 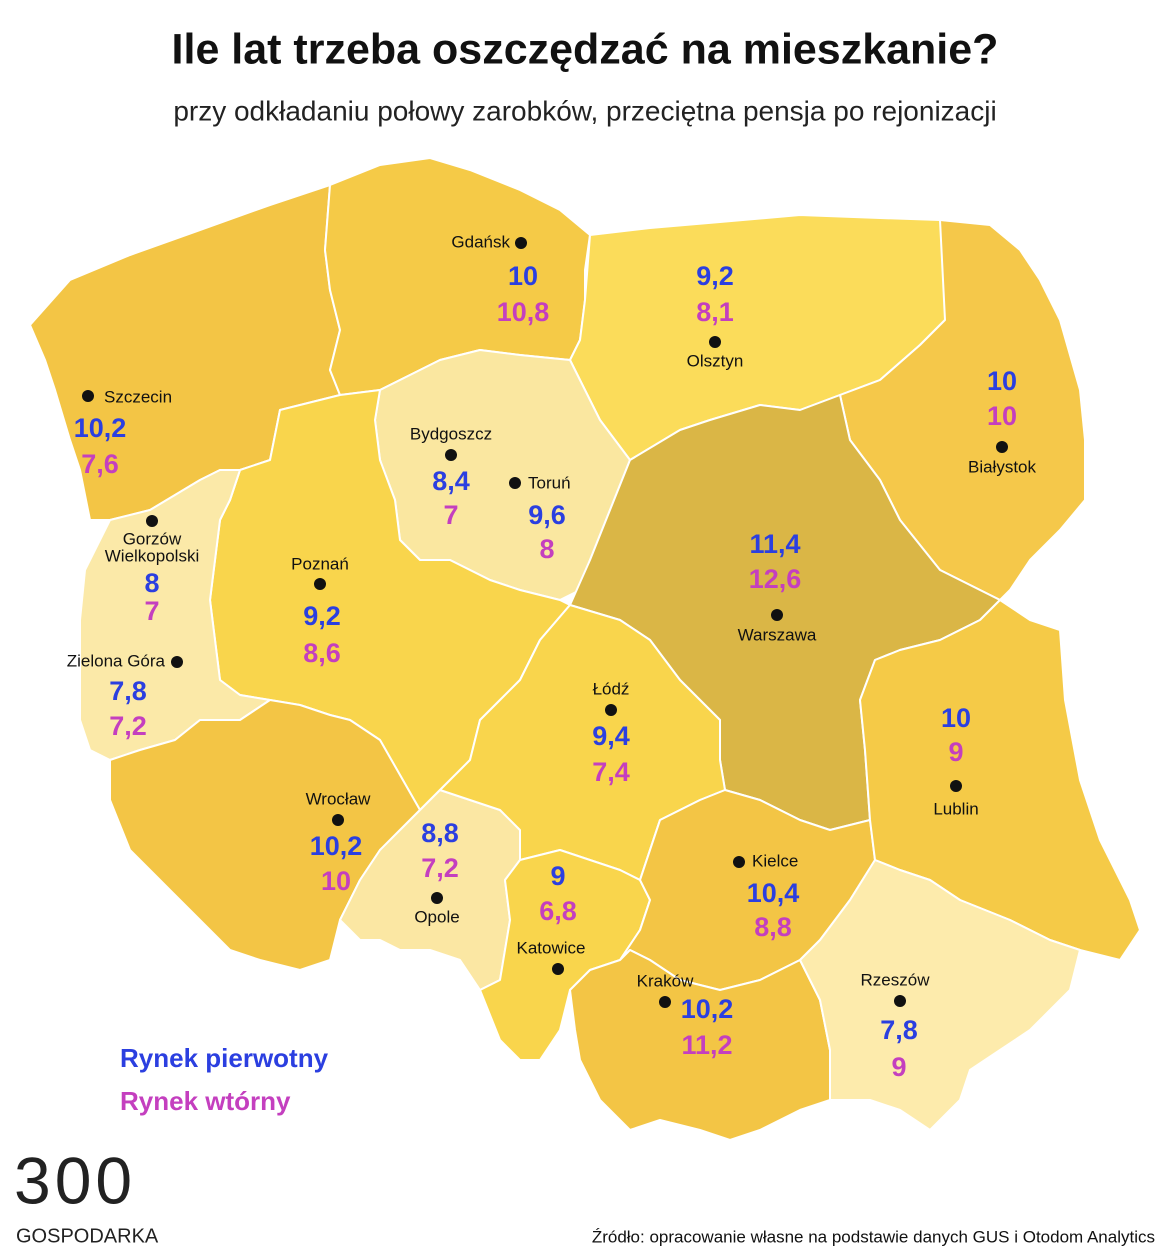 I want to click on city-name: Toruń, so click(x=549, y=482).